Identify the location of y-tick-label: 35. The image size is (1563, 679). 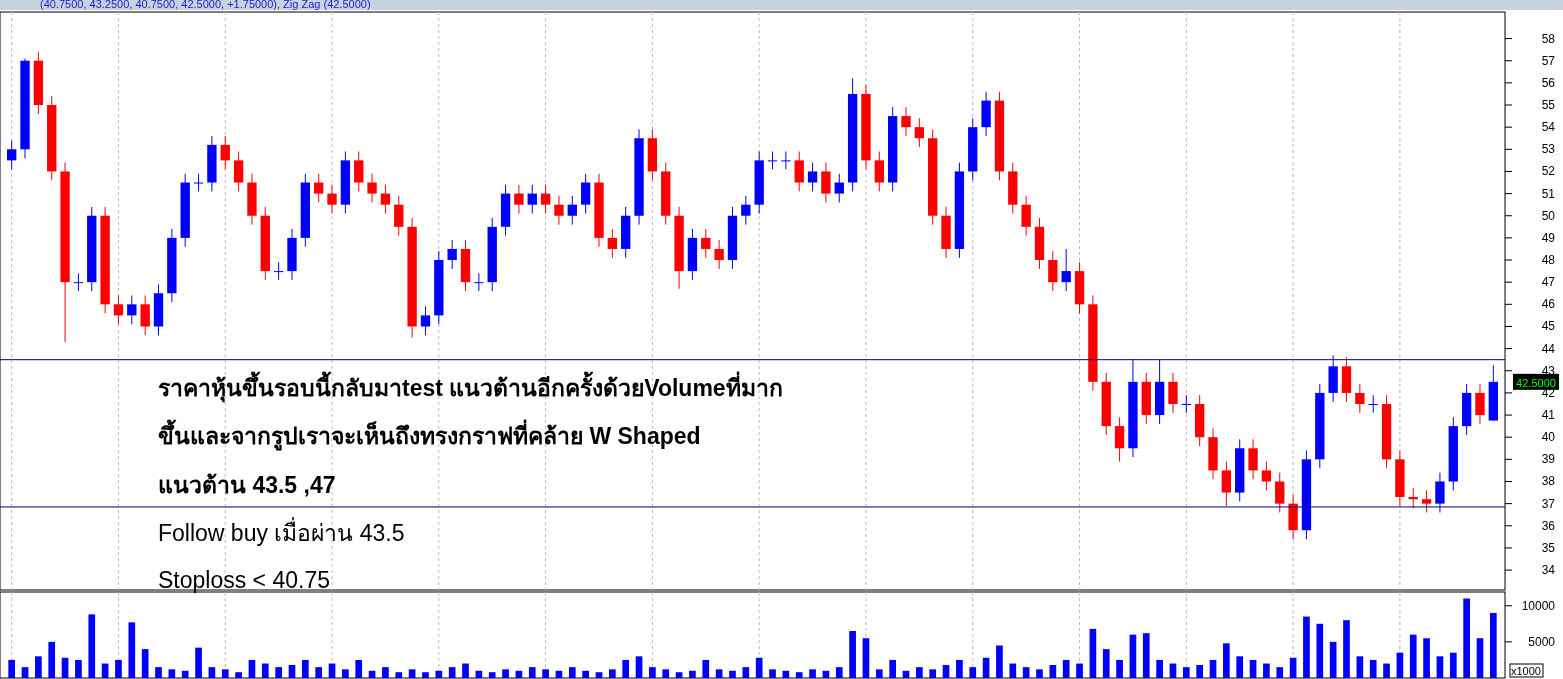
(1548, 547).